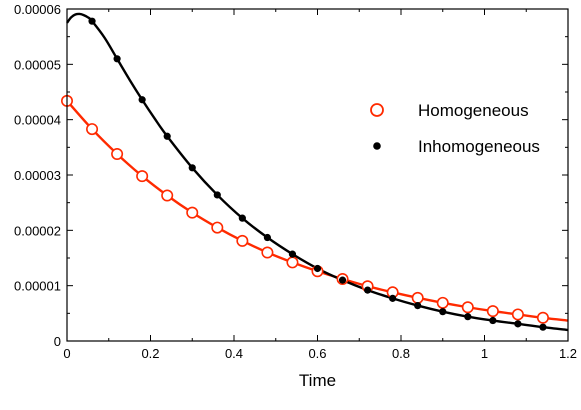 This screenshot has height=410, width=581. What do you see at coordinates (37, 64) in the screenshot?
I see `y-tick-label: 0.00005` at bounding box center [37, 64].